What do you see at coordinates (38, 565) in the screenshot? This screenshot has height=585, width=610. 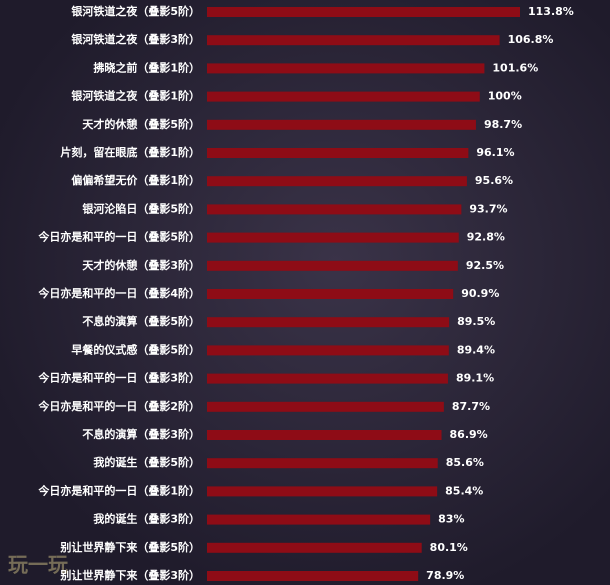 I see `watermark: 玩一玩` at bounding box center [38, 565].